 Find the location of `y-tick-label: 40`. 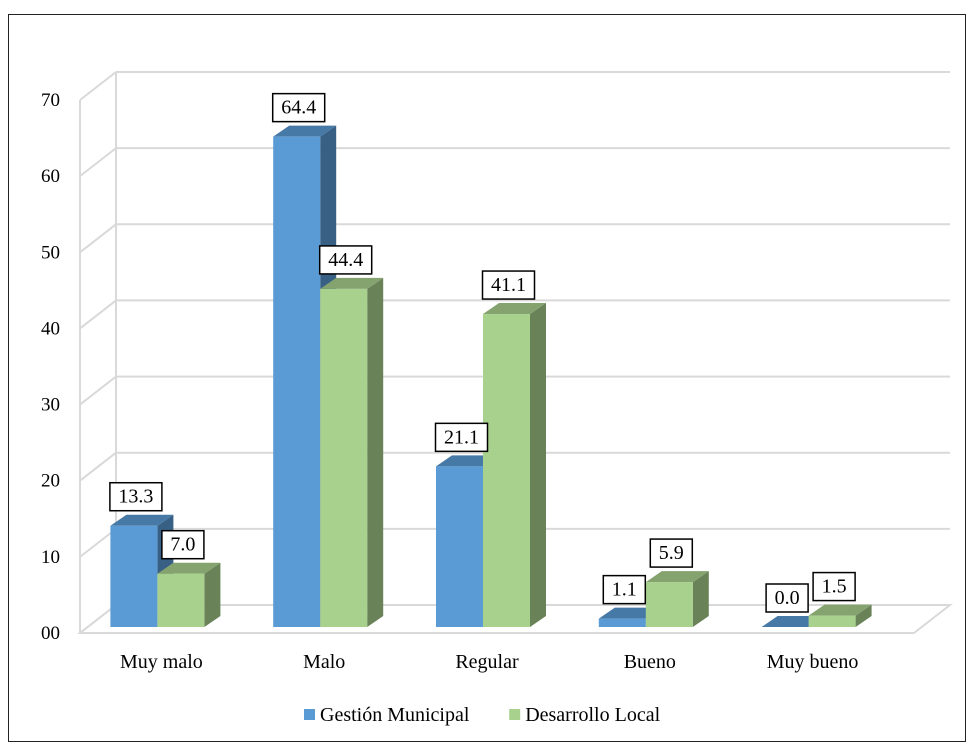

y-tick-label: 40 is located at coordinates (50, 328).